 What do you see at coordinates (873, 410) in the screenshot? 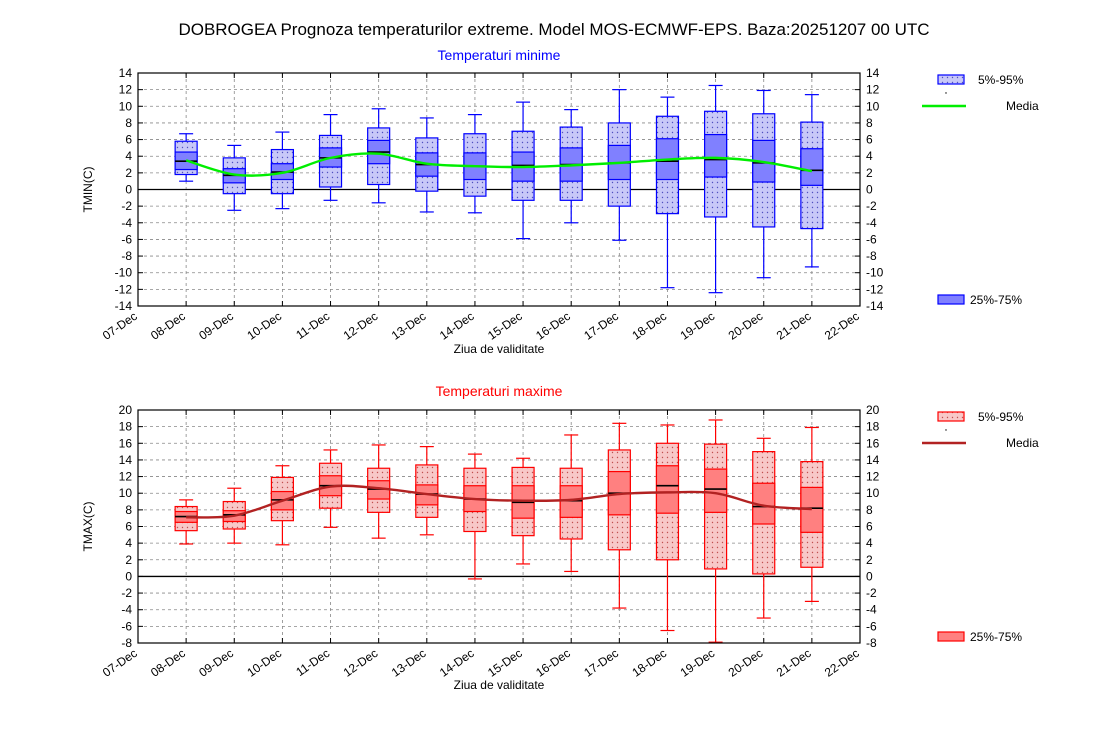
I see `y-tick-label-right: 20` at bounding box center [873, 410].